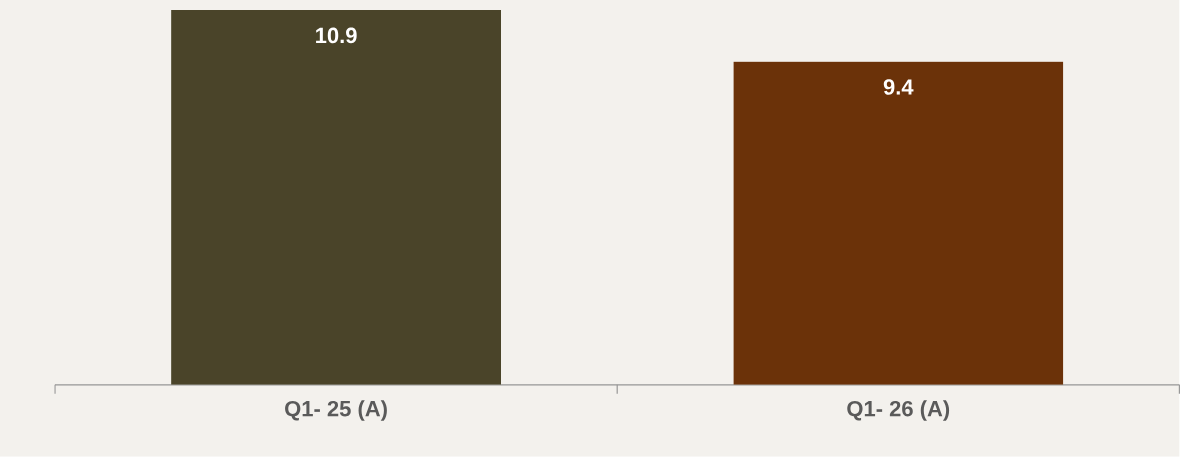 The height and width of the screenshot is (457, 1180). What do you see at coordinates (336, 410) in the screenshot?
I see `x-tick-label: Q1- 25 (A)` at bounding box center [336, 410].